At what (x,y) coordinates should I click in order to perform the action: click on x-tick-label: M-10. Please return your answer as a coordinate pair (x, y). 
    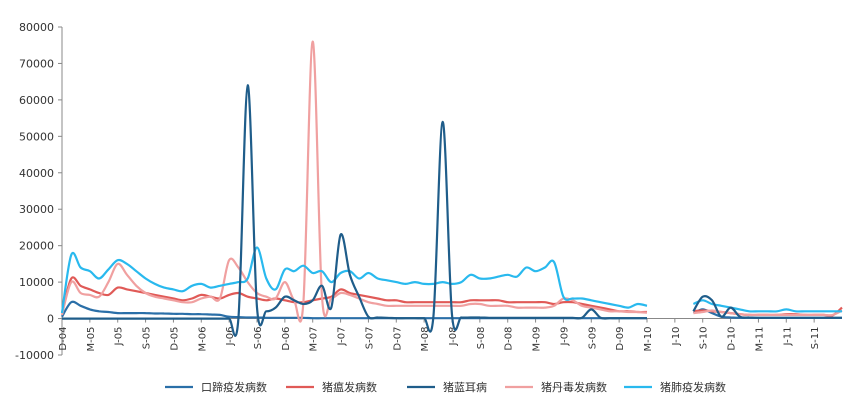
    Looking at the image, I should click on (648, 339).